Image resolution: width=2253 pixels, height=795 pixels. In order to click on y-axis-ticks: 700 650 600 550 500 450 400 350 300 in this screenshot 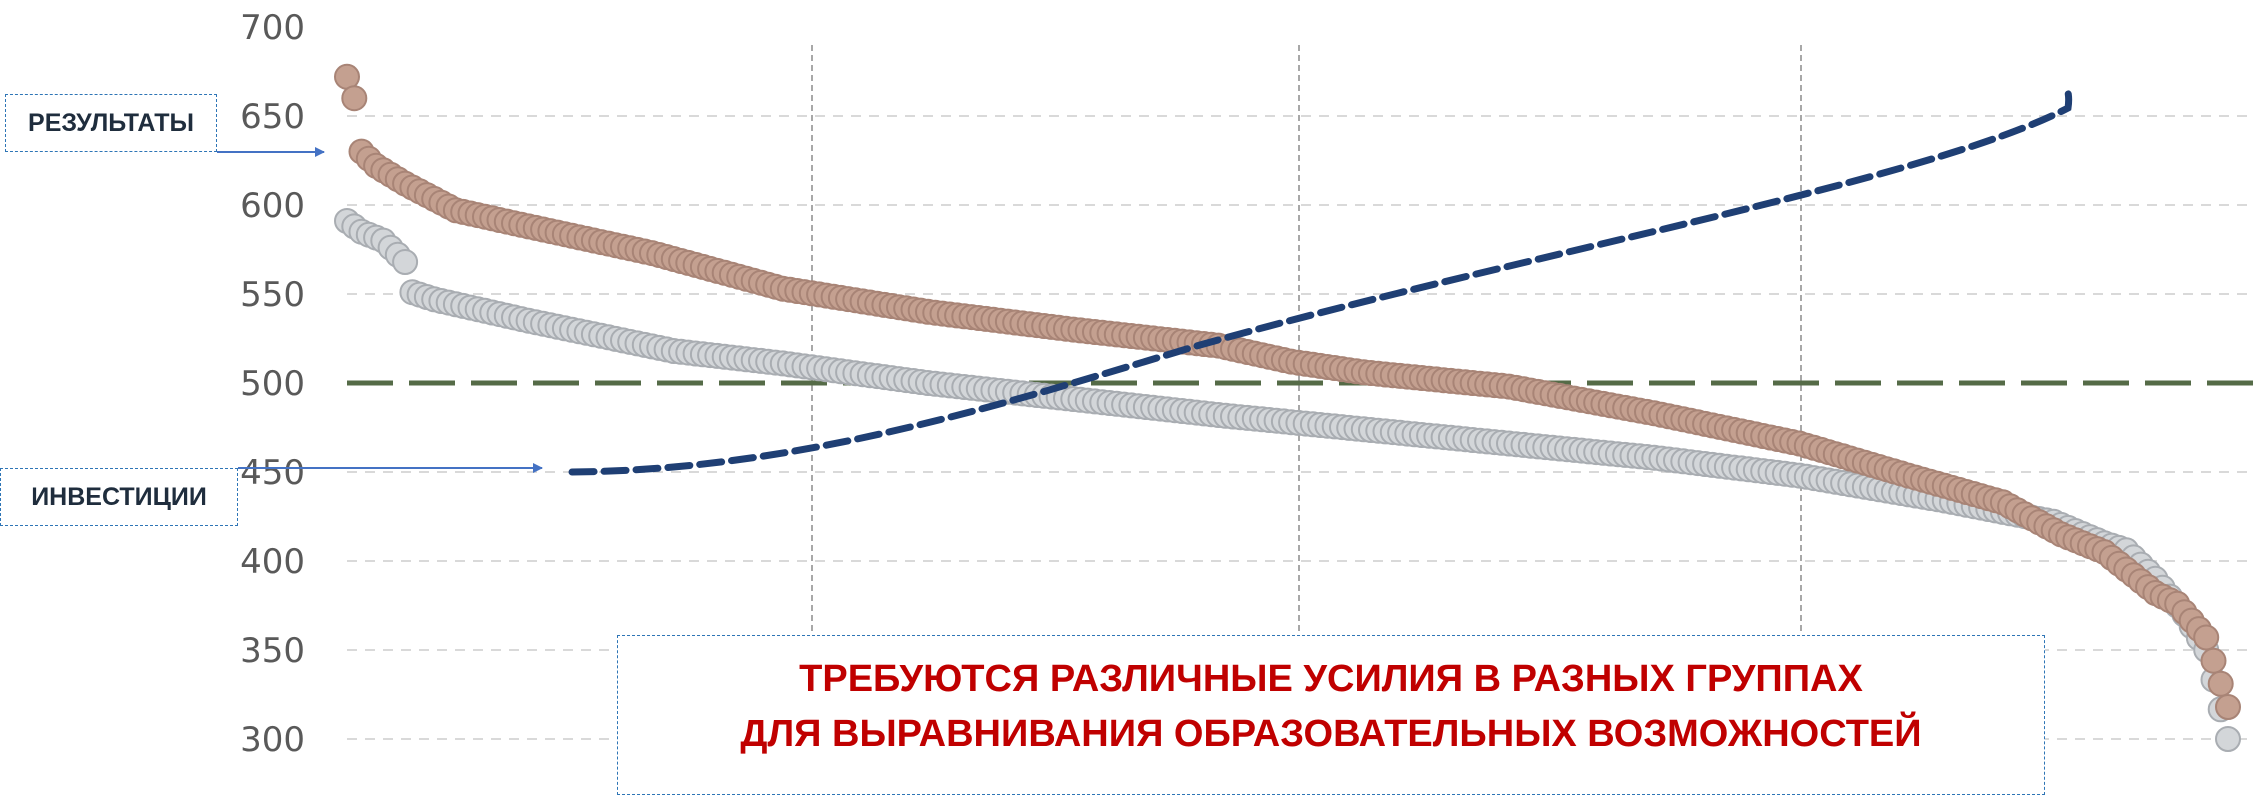, I will do `click(272, 384)`.